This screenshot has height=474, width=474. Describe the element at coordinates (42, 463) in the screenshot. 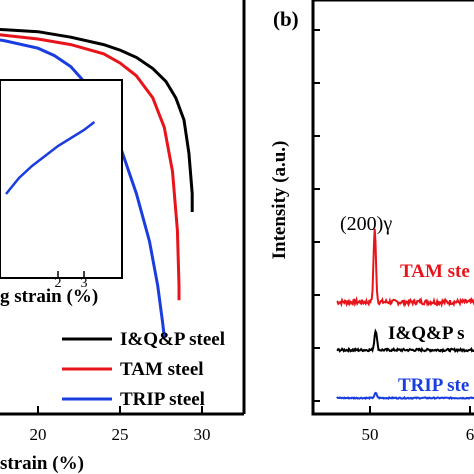

I see `panel-a-x-axis-label: strain (%)` at that location.